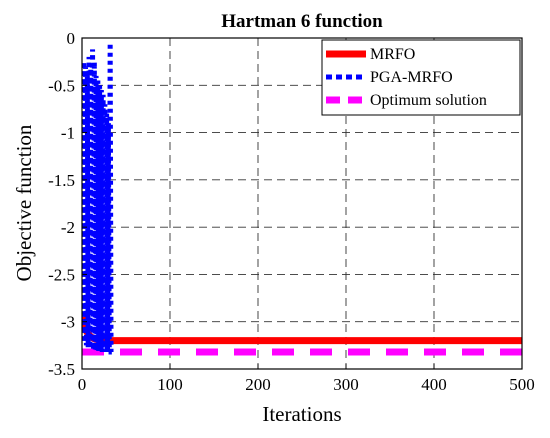 This screenshot has height=438, width=550. I want to click on y-tick-label: -1, so click(68, 133).